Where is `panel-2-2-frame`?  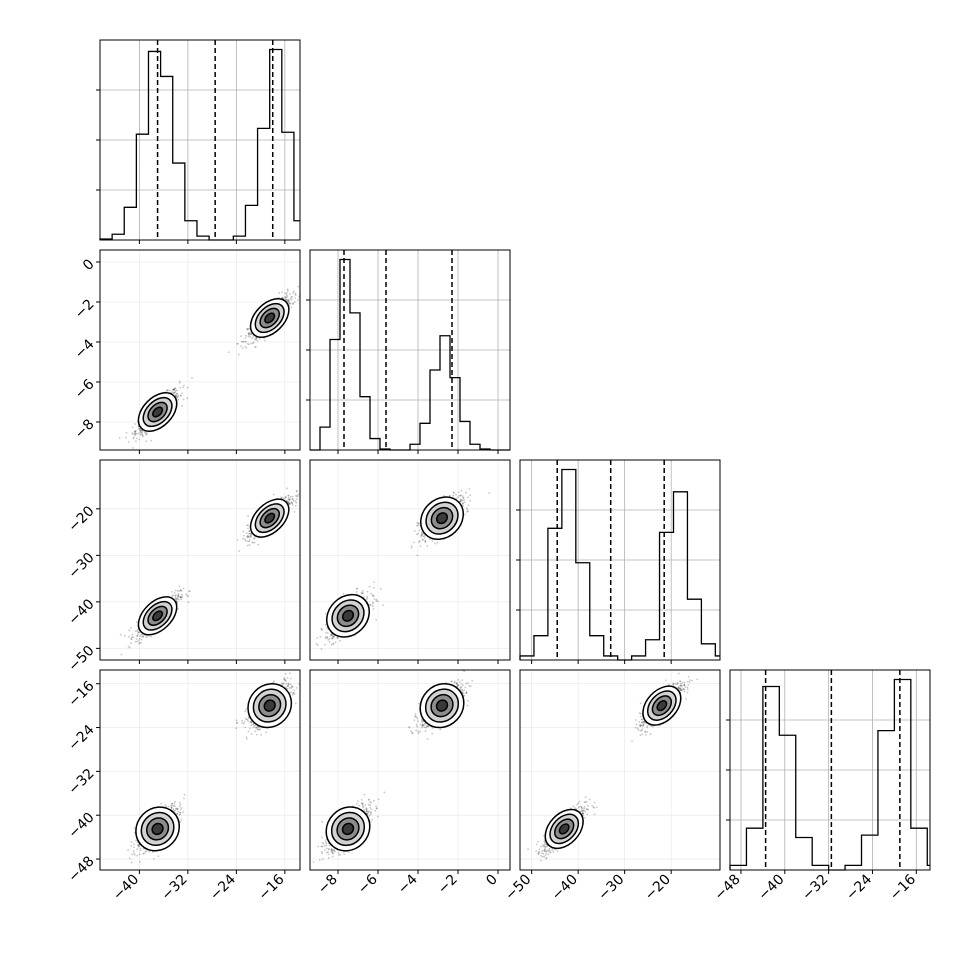 panel-2-2-frame is located at coordinates (620, 560).